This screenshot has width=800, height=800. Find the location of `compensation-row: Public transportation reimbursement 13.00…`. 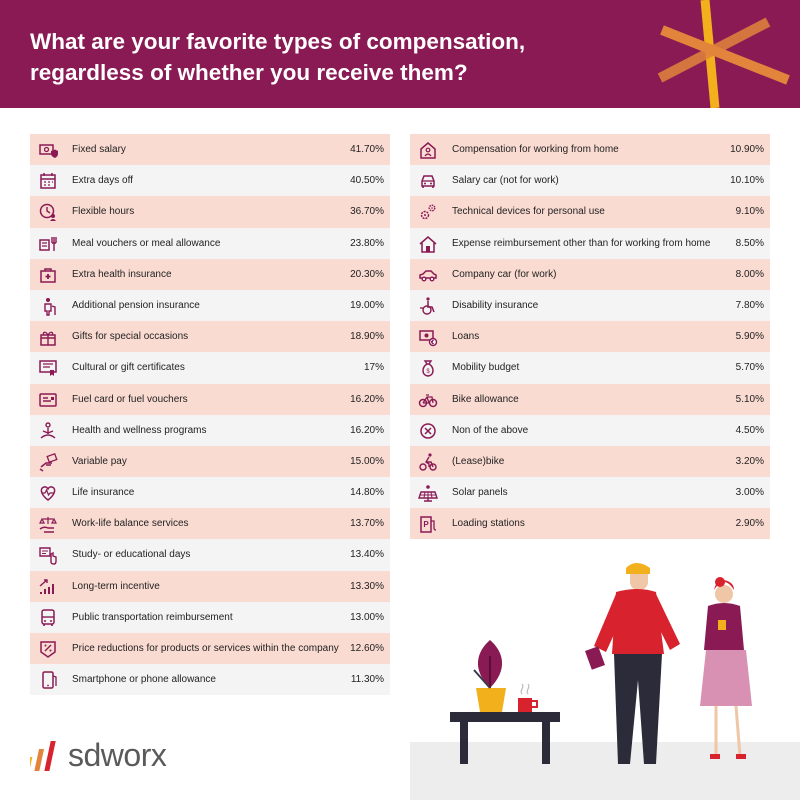

compensation-row: Public transportation reimbursement 13.00… is located at coordinates (210, 617).